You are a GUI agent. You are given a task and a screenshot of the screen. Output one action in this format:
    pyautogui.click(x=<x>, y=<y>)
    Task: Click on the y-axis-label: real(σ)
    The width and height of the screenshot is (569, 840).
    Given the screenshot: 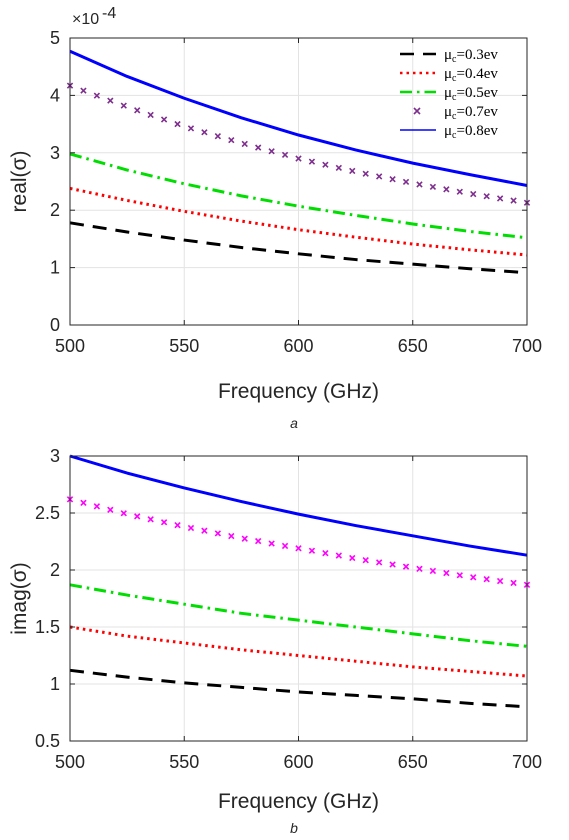 What is the action you would take?
    pyautogui.click(x=19, y=182)
    